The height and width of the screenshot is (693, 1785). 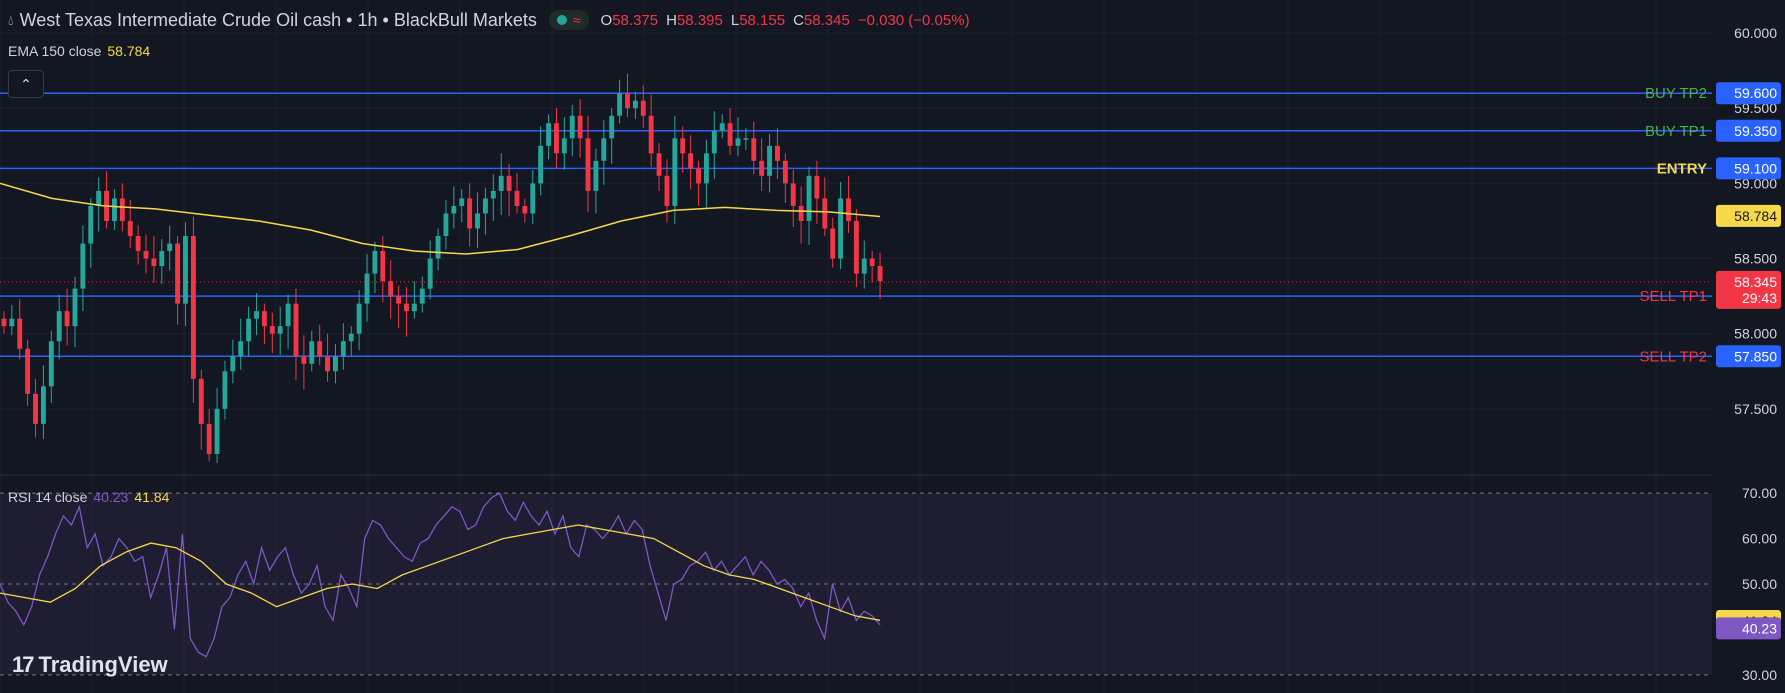 What do you see at coordinates (89, 497) in the screenshot?
I see `rsi-legend: RSI 14 close 40.23 41.84` at bounding box center [89, 497].